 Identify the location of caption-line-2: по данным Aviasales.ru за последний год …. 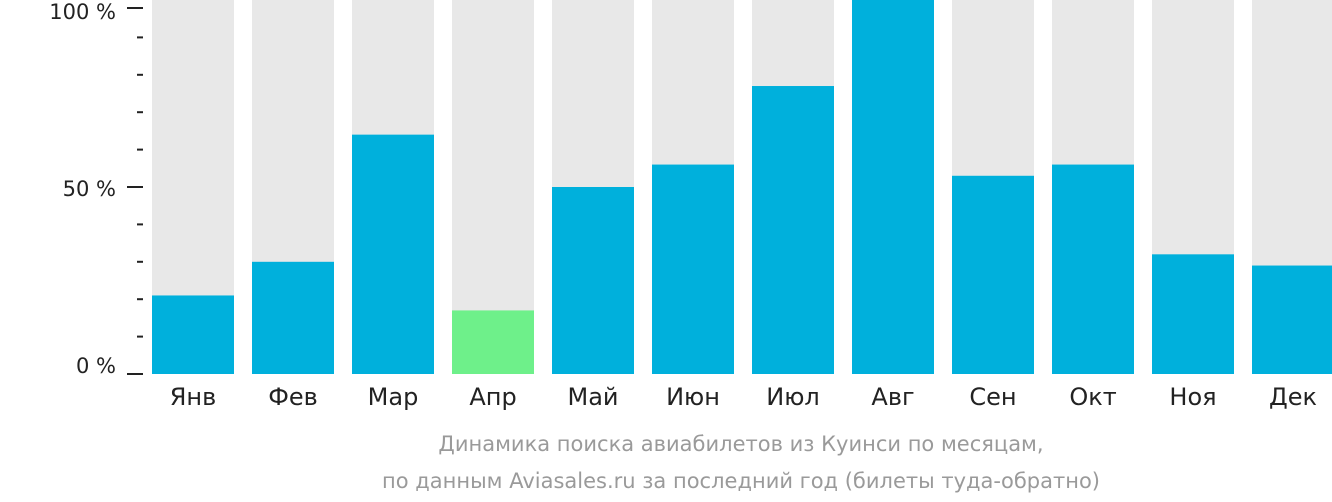
(741, 481).